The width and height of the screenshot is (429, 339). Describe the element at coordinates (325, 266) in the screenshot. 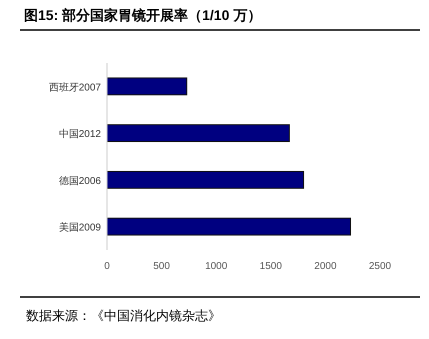

I see `x-tick-label: 2000` at that location.